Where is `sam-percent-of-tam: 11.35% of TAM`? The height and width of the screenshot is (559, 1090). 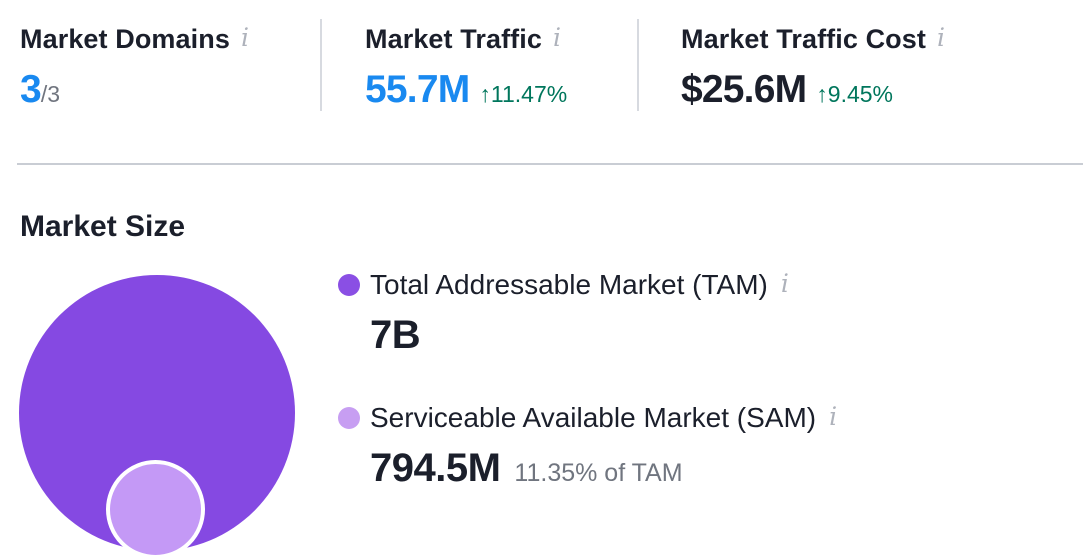 sam-percent-of-tam: 11.35% of TAM is located at coordinates (598, 473).